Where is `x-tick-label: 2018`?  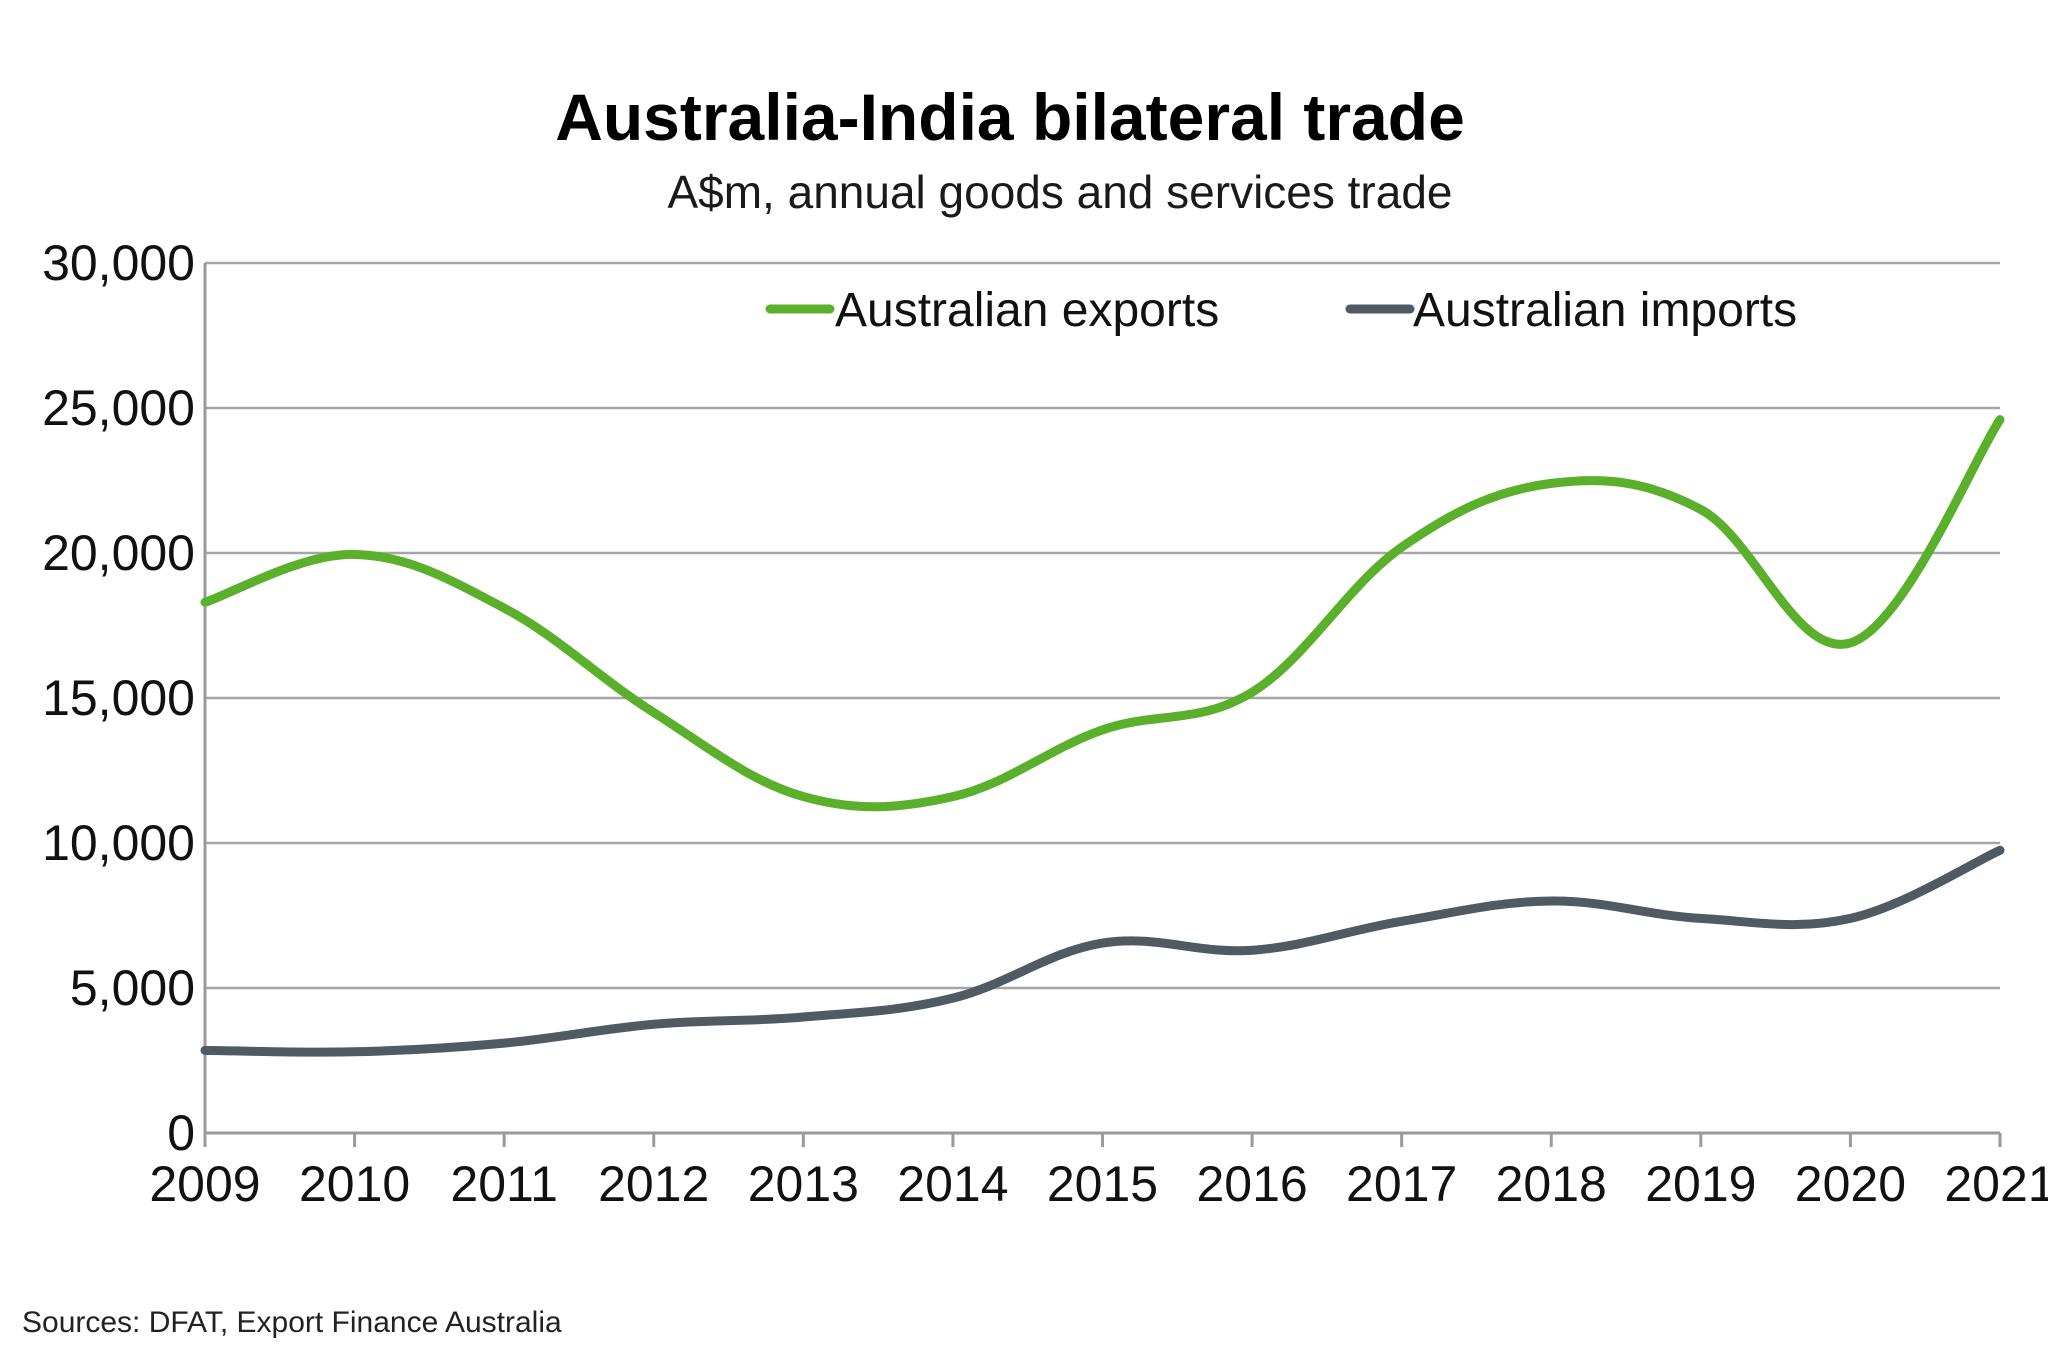 x-tick-label: 2018 is located at coordinates (1551, 1184).